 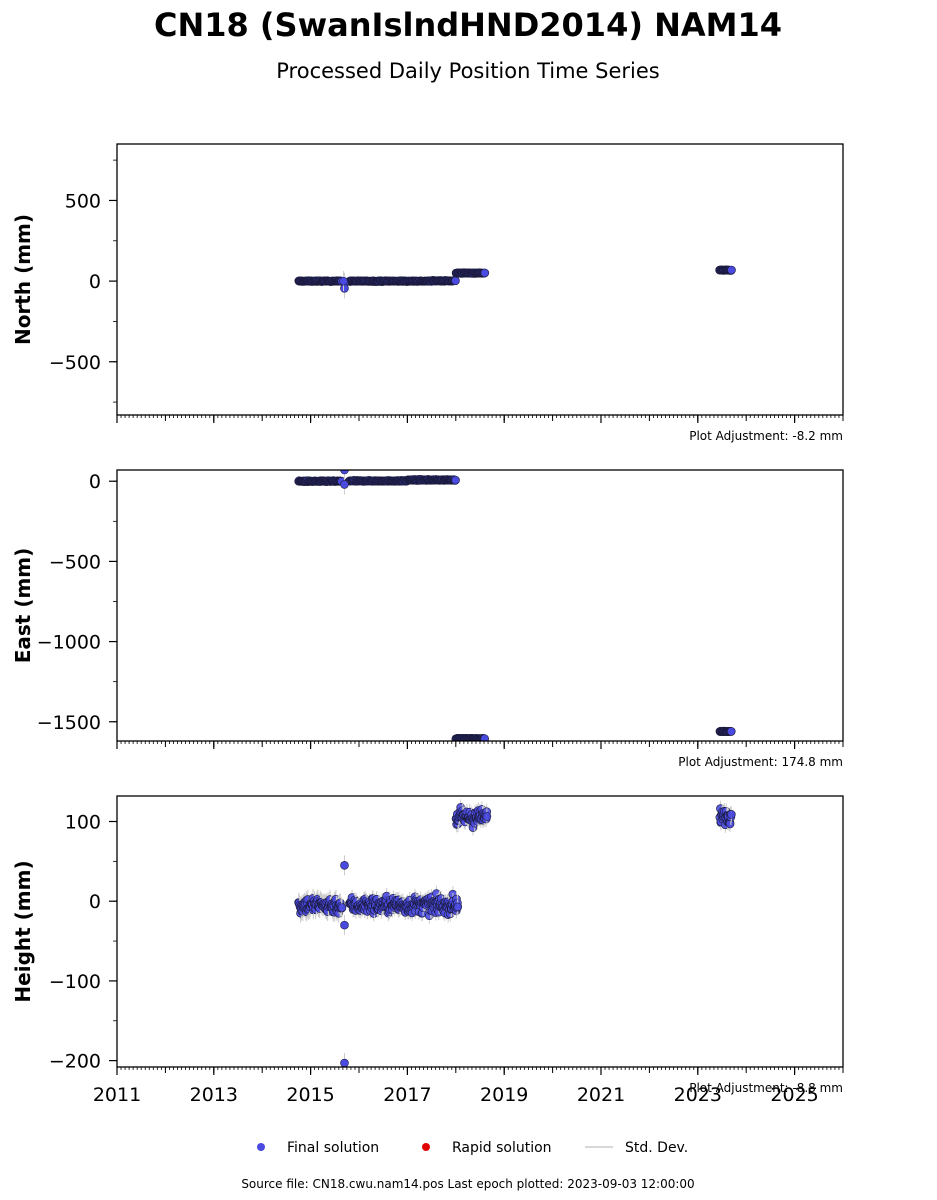 What do you see at coordinates (310, 1095) in the screenshot?
I see `x-tick-label: 2015` at bounding box center [310, 1095].